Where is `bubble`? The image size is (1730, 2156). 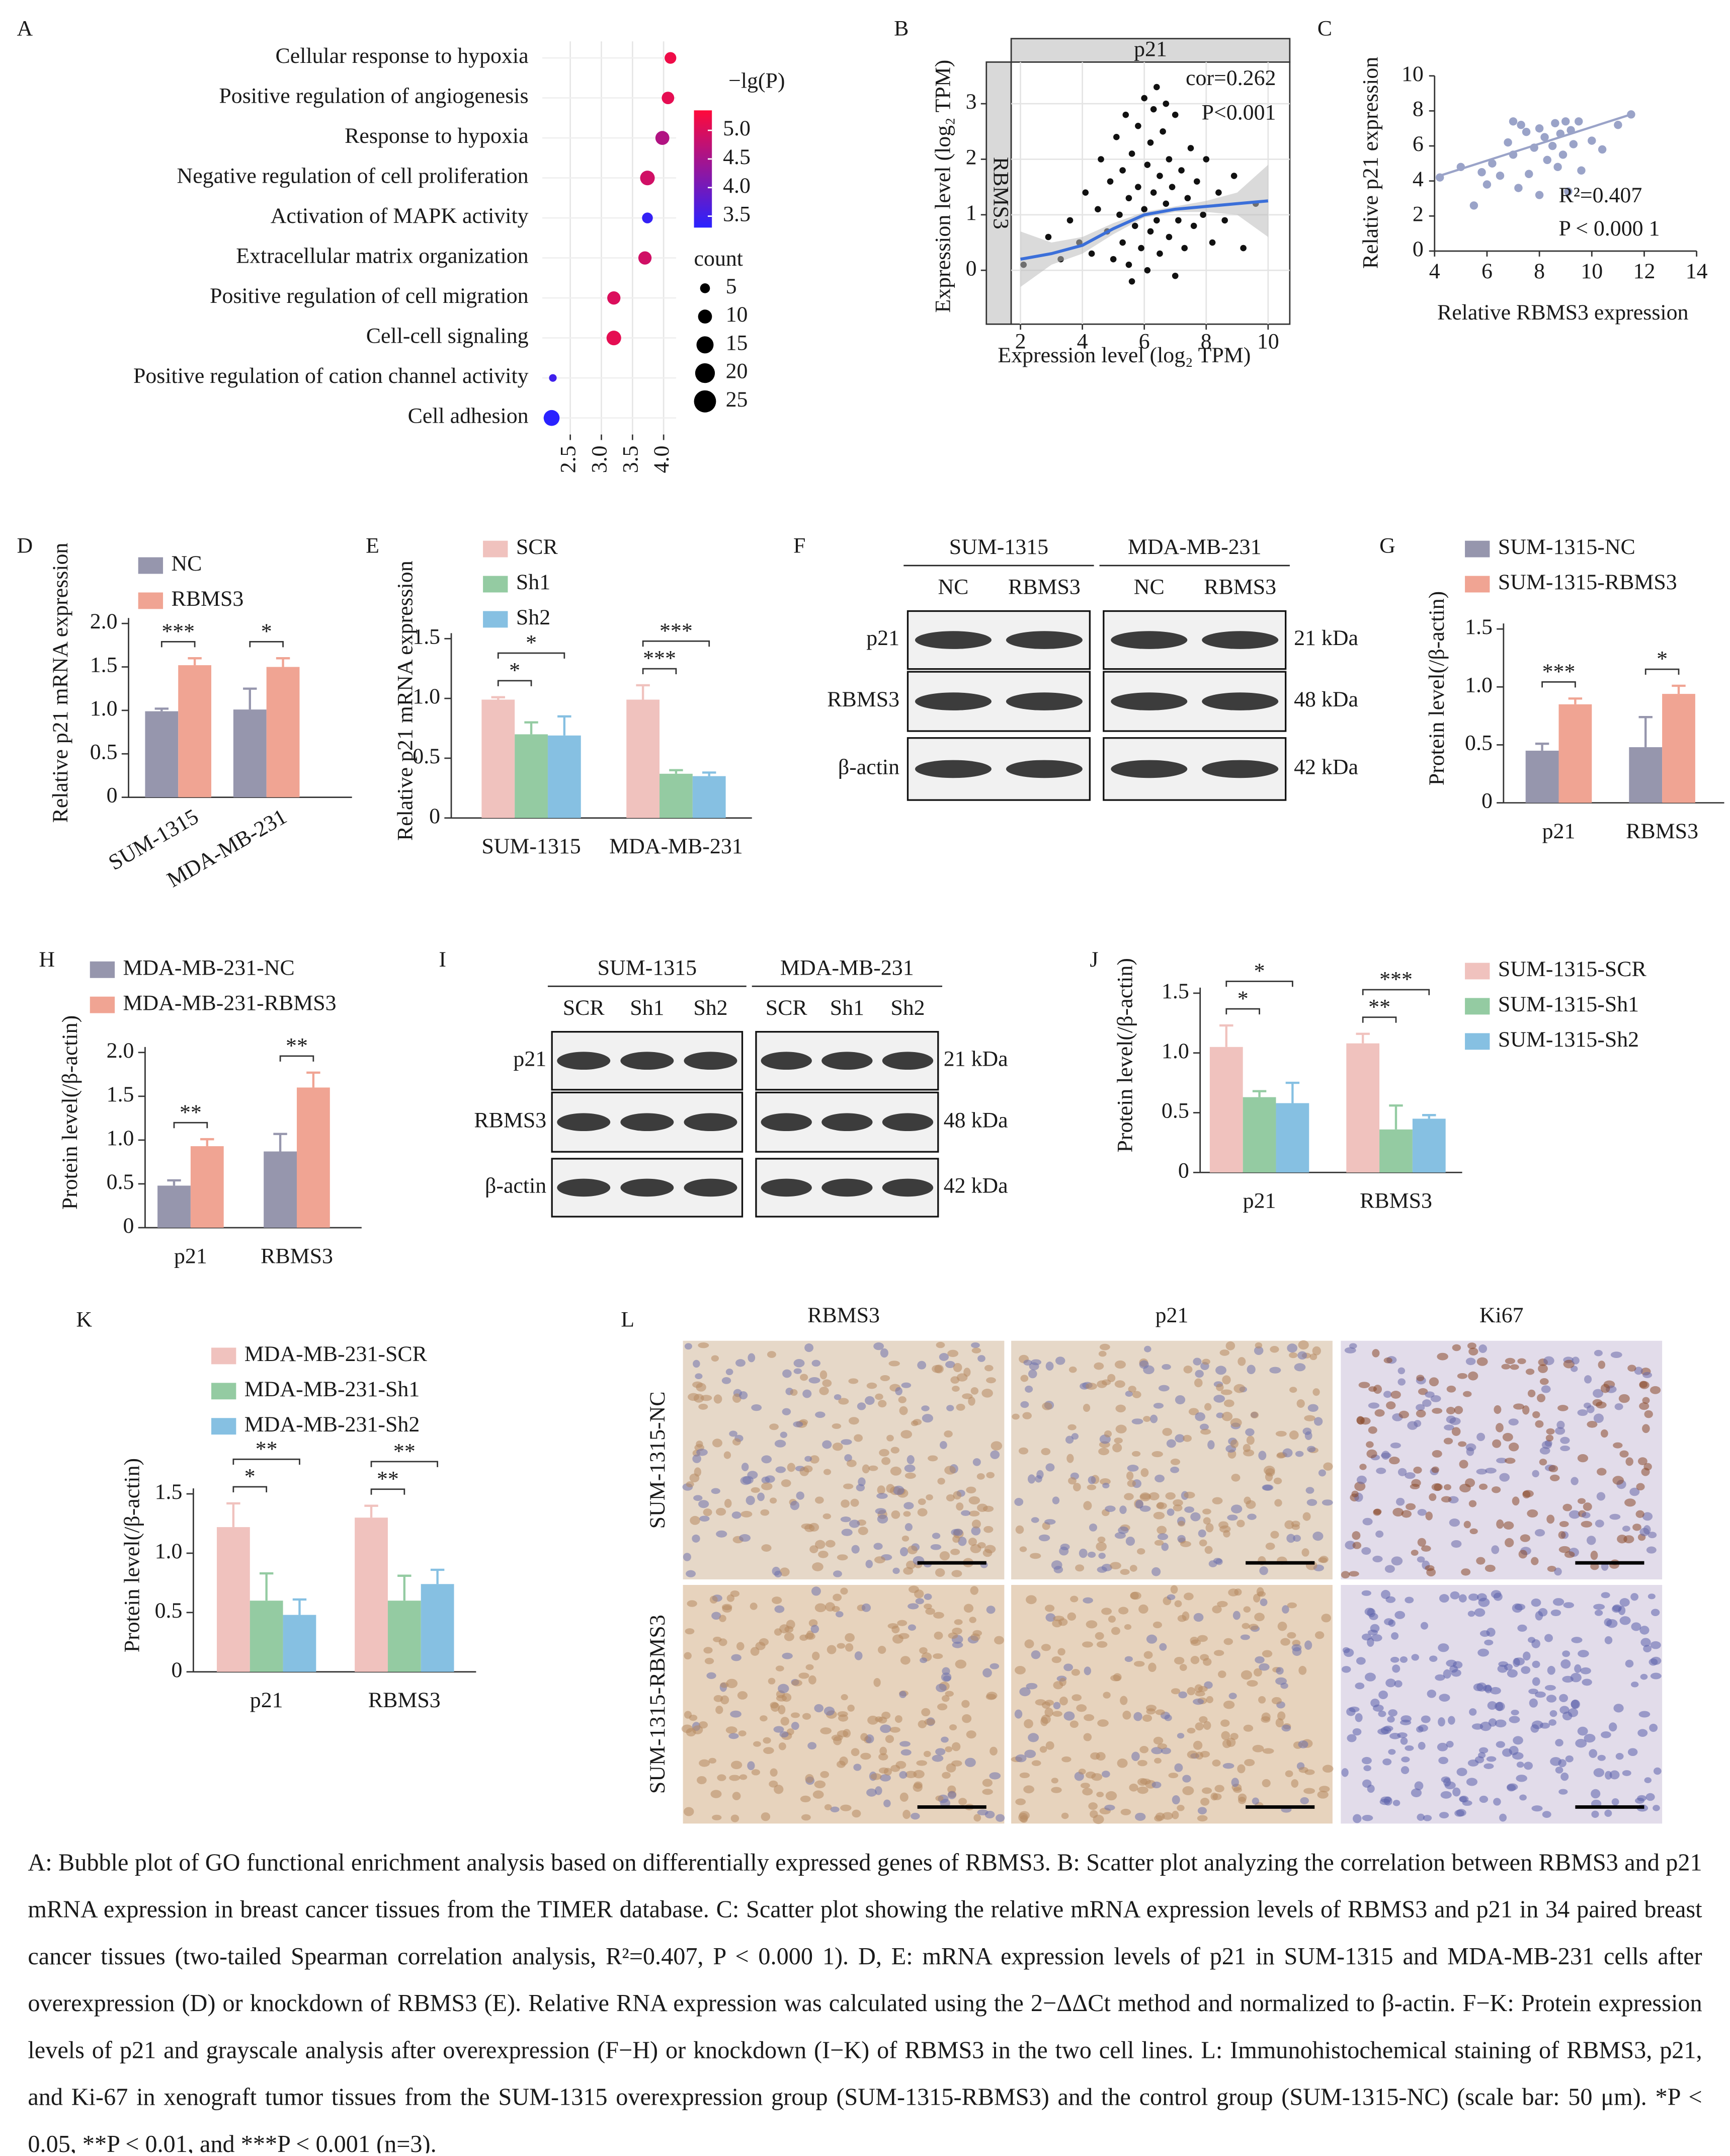
bubble is located at coordinates (671, 58).